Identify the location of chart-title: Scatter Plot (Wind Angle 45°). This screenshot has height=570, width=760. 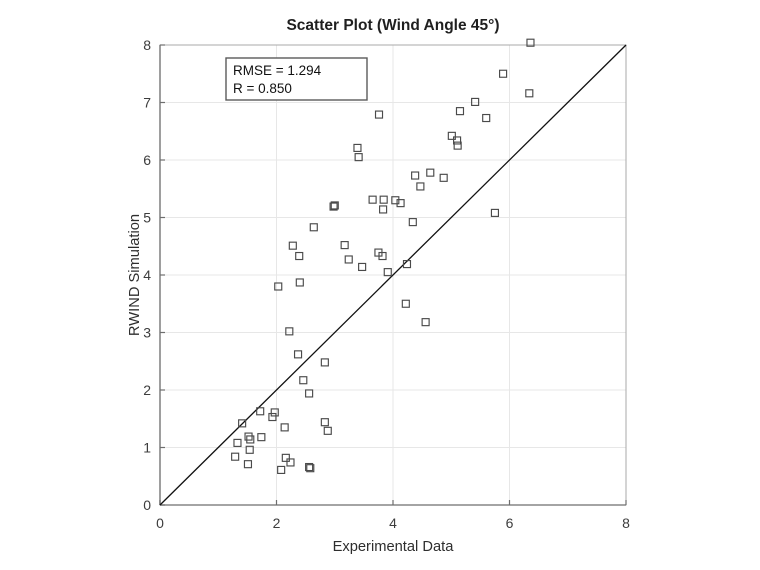
(392, 25).